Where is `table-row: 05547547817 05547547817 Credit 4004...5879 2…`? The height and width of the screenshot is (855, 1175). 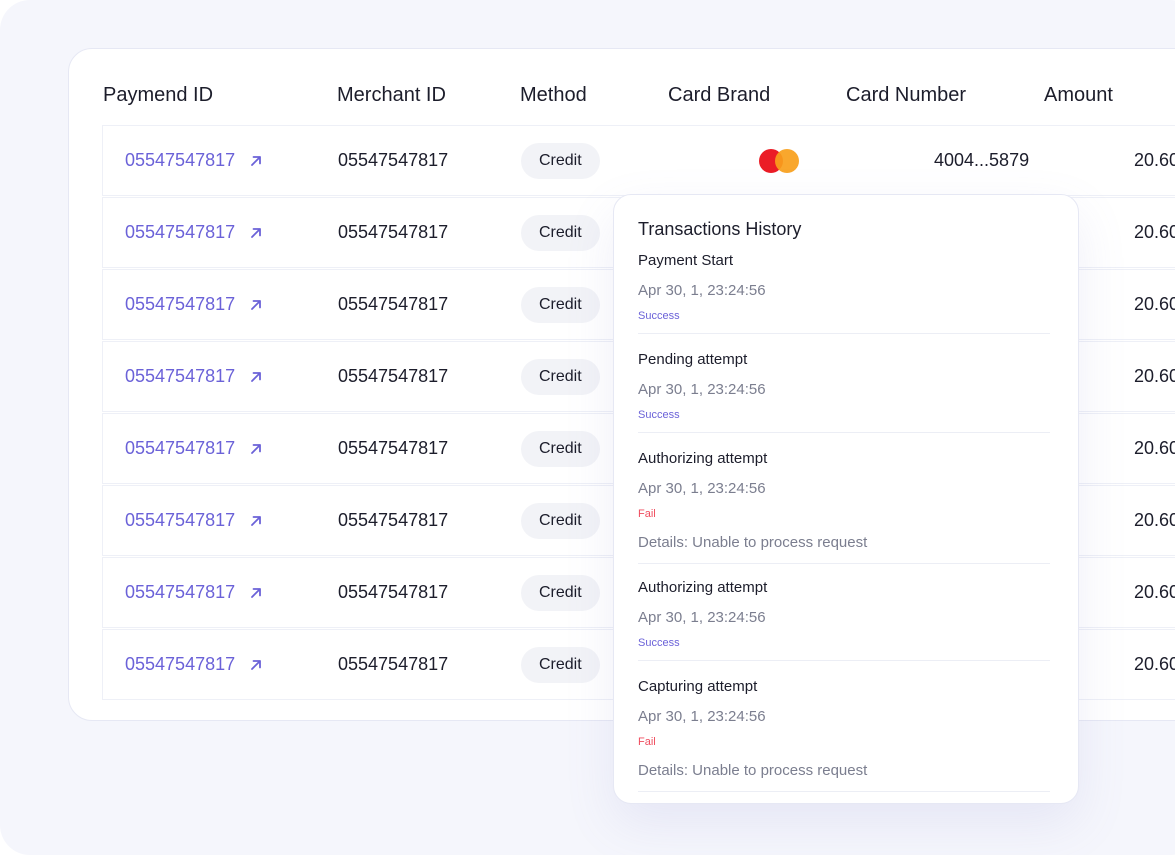 table-row: 05547547817 05547547817 Credit 4004...5879 2… is located at coordinates (638, 160).